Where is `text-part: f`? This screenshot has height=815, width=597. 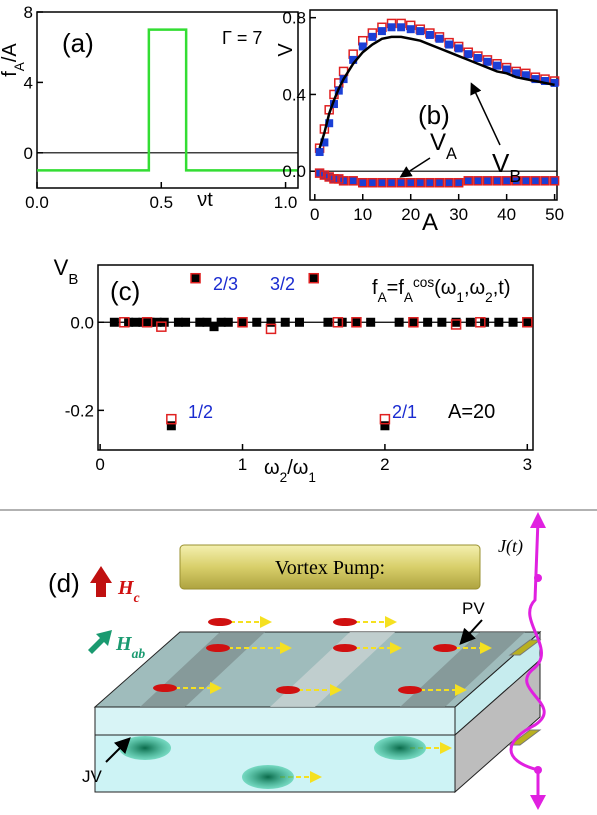
text-part: f is located at coordinates (10, 74).